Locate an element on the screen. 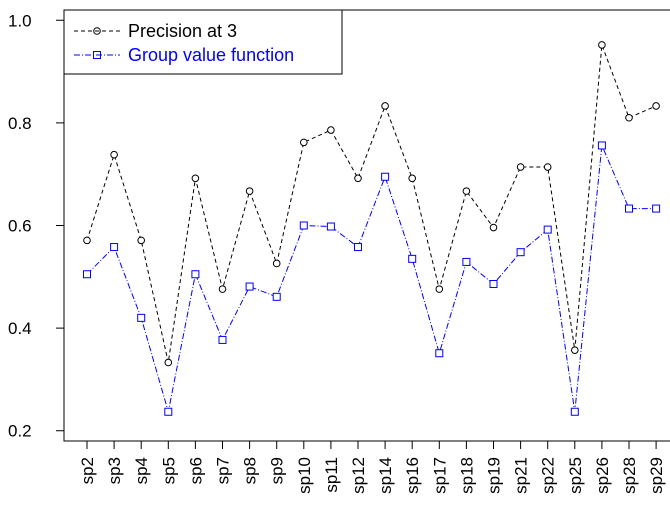 This screenshot has height=510, width=670. x-tick-label: sp2 is located at coordinates (87, 470).